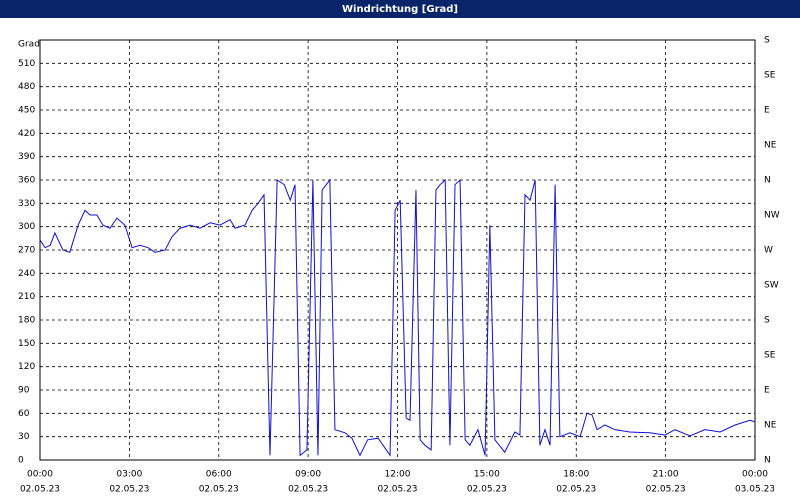 This screenshot has height=500, width=800. I want to click on y-tick-label: 510, so click(26, 64).